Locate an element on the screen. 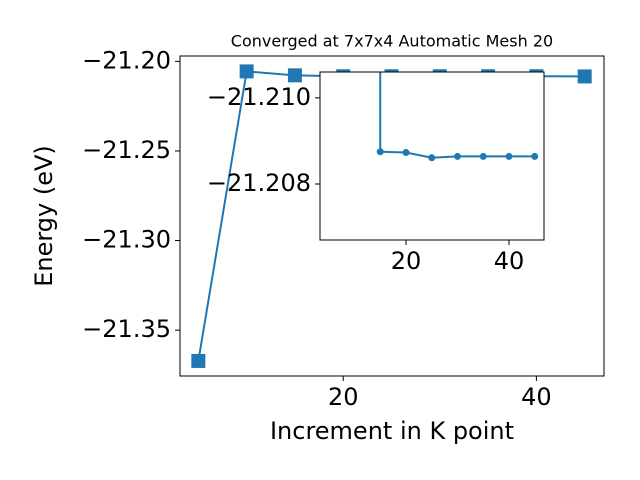 Image resolution: width=640 pixels, height=480 pixels. y-tick-label: −21.30 is located at coordinates (126, 240).